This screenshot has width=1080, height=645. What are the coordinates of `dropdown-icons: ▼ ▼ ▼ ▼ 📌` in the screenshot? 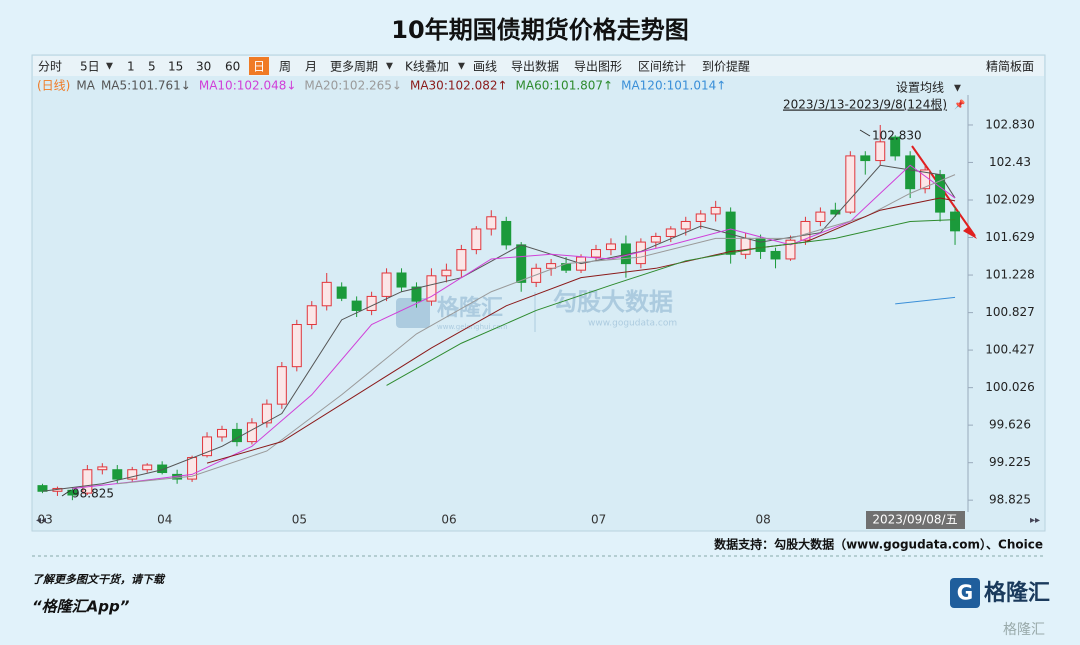 It's located at (535, 86).